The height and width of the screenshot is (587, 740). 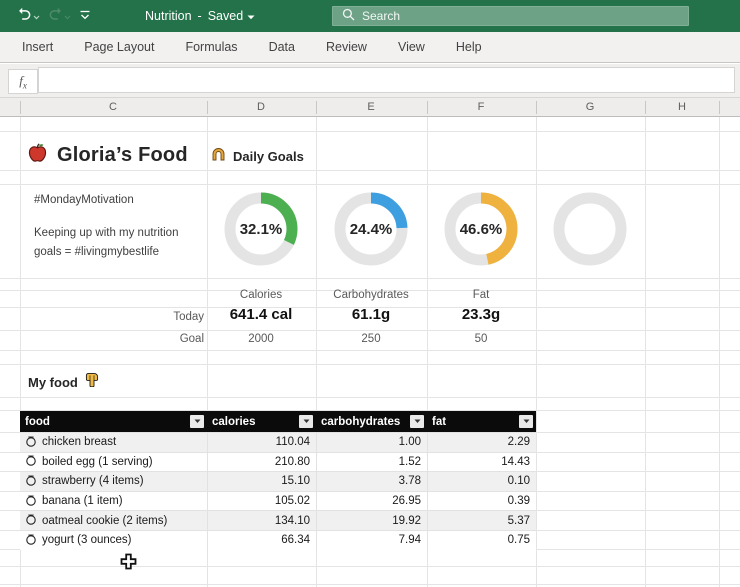 What do you see at coordinates (682, 107) in the screenshot?
I see `column-header-h: H` at bounding box center [682, 107].